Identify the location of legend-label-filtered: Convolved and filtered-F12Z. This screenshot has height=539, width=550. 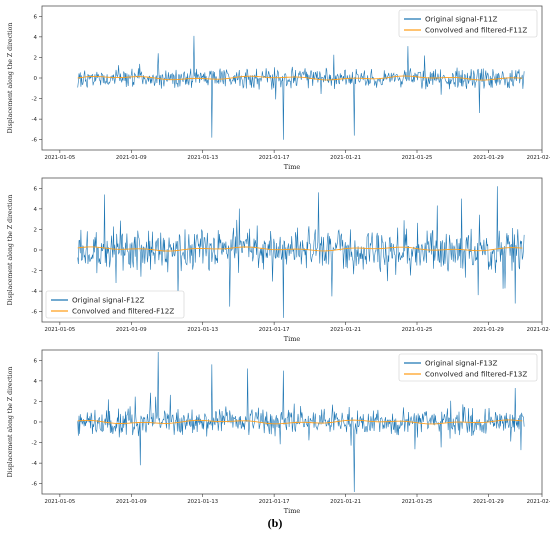
(123, 311).